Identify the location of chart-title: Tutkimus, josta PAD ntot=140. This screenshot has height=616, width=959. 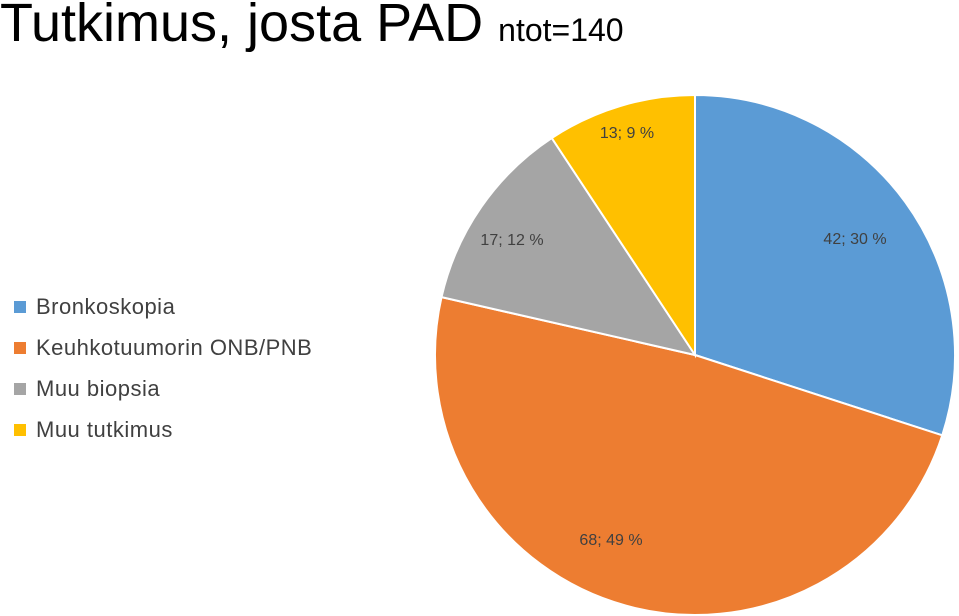
(312, 27).